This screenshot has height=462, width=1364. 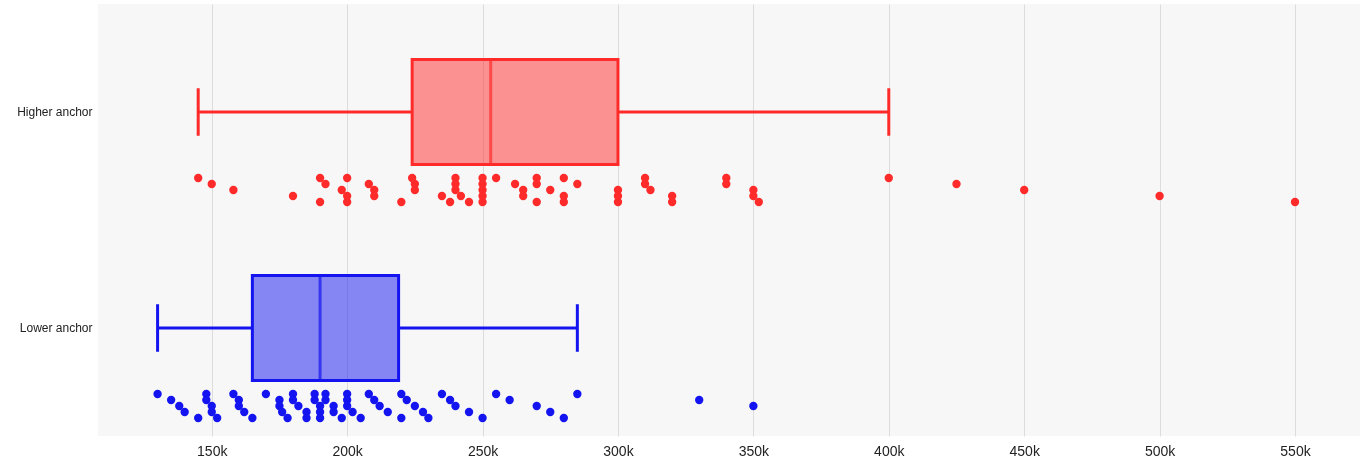 I want to click on x-tick-label: 200k, so click(x=348, y=450).